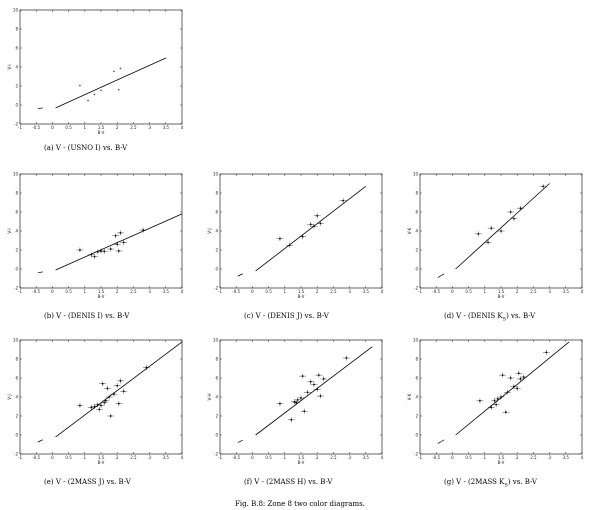 This screenshot has width=600, height=510. I want to click on fit-line, so click(119, 389).